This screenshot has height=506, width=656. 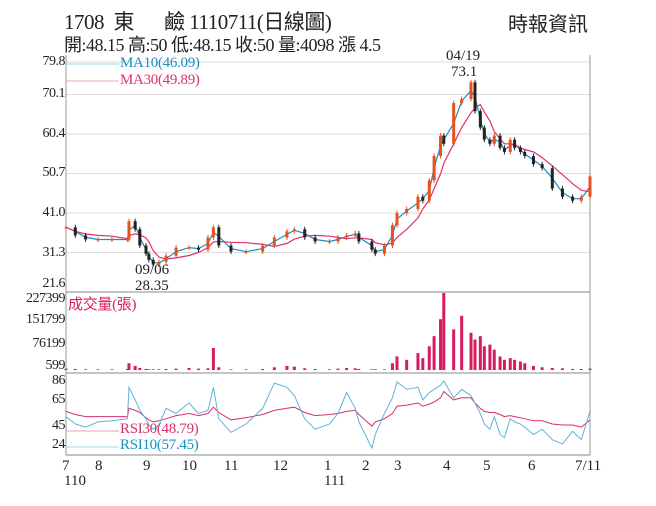 I want to click on month-tick-label: 8, so click(x=99, y=466).